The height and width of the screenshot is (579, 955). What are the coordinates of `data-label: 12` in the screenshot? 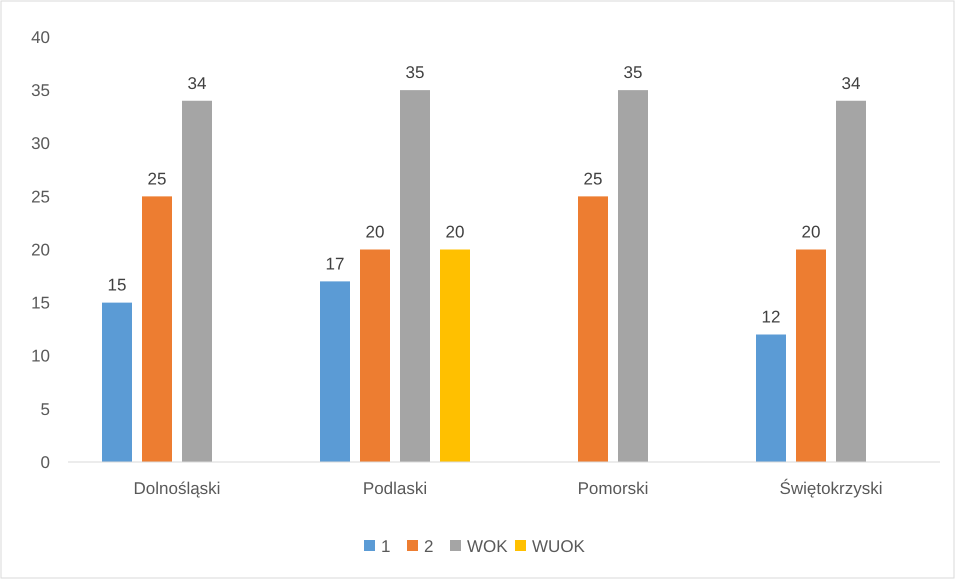 It's located at (771, 317).